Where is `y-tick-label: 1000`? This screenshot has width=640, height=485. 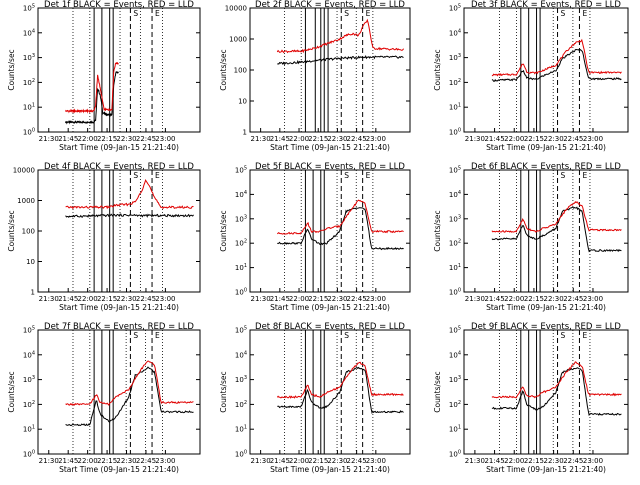
y-tick-label: 1000 is located at coordinates (26, 201).